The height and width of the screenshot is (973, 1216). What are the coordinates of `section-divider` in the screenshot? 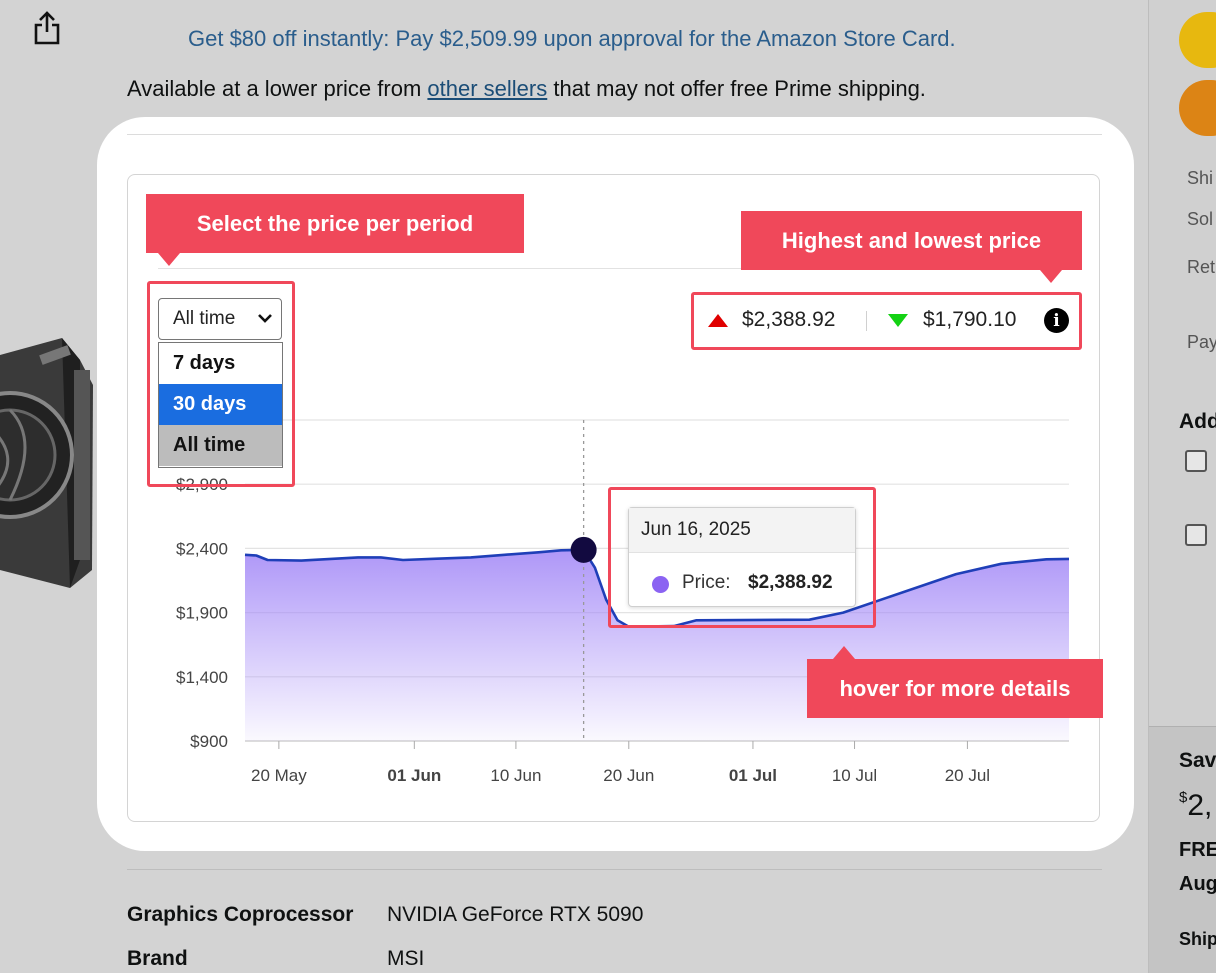 It's located at (614, 869).